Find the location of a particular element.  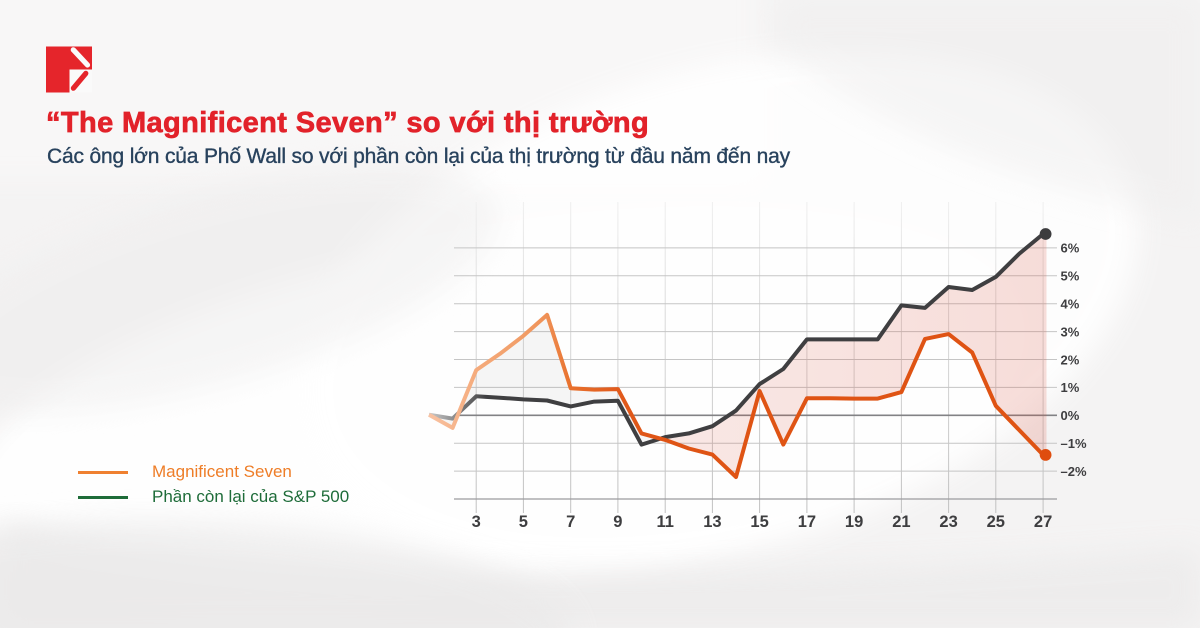

svg-text: 15 is located at coordinates (759, 522).